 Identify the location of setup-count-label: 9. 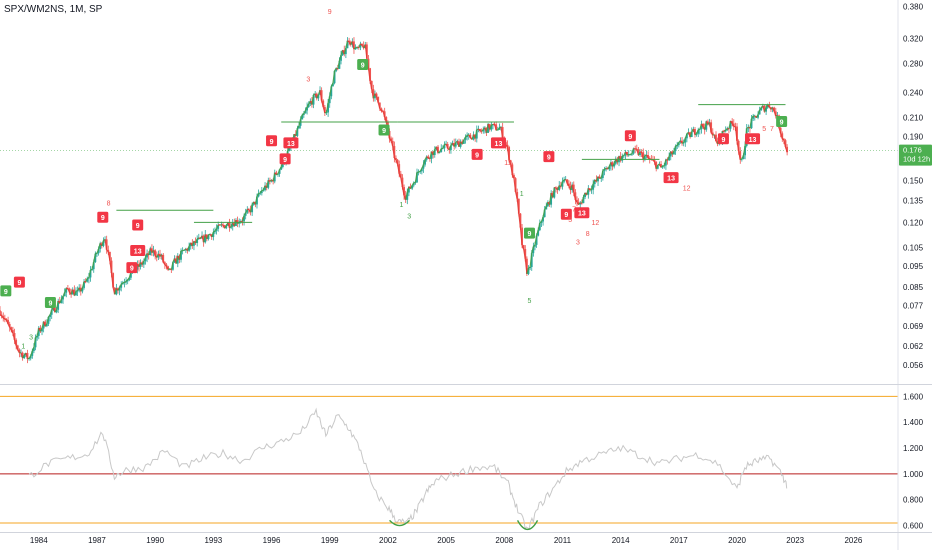
(6, 292).